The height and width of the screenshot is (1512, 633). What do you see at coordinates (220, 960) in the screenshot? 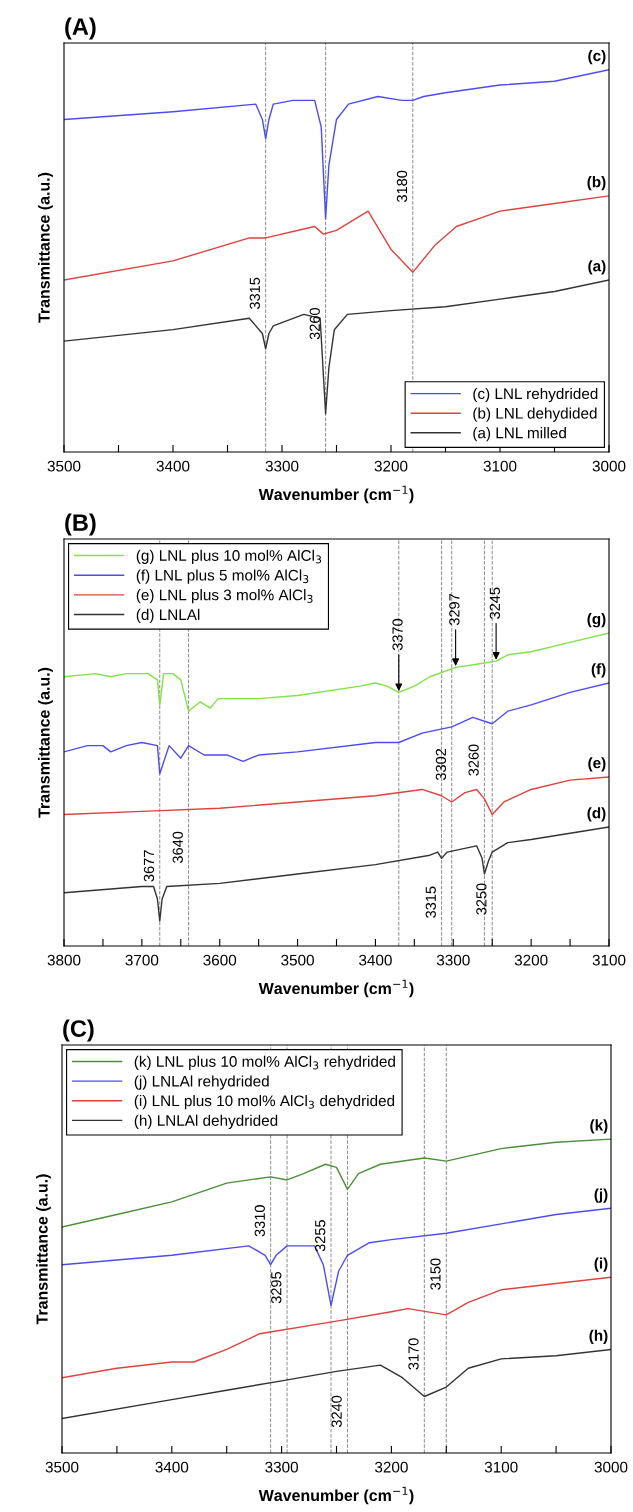
I see `x-tick-label: 3600` at bounding box center [220, 960].